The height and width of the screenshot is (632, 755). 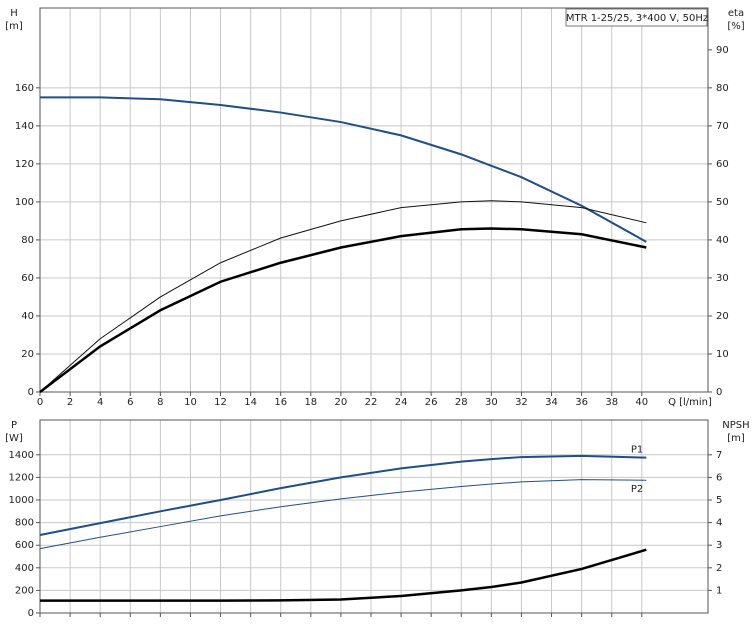 What do you see at coordinates (14, 438) in the screenshot?
I see `y-axis-unit: [W]` at bounding box center [14, 438].